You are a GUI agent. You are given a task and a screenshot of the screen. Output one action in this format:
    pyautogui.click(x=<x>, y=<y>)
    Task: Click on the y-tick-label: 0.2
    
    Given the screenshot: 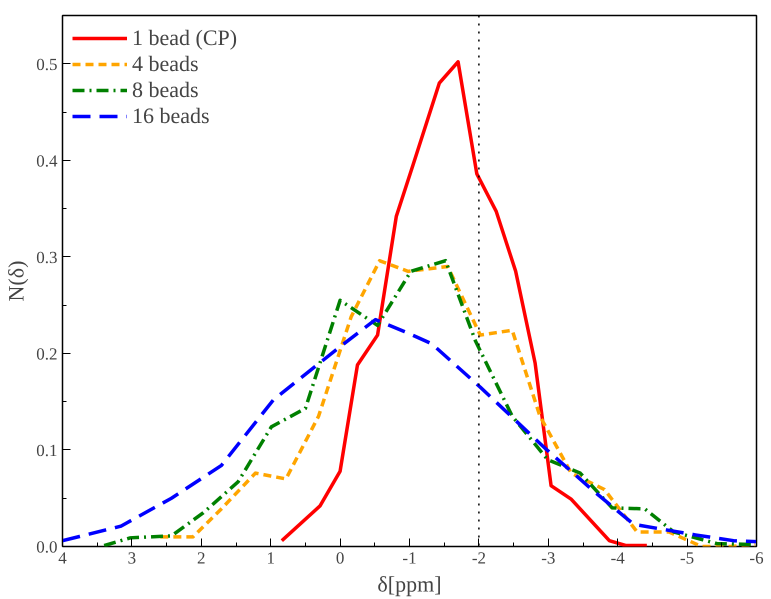 What is the action you would take?
    pyautogui.click(x=47, y=354)
    